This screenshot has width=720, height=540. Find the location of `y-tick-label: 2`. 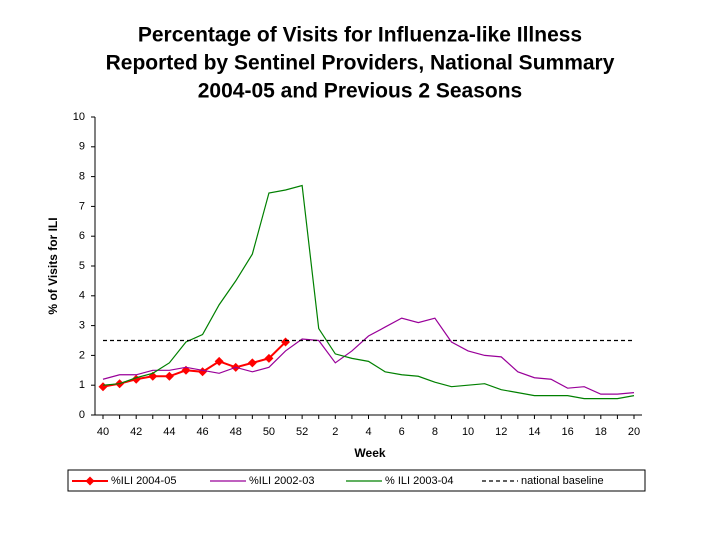

y-tick-label: 2 is located at coordinates (82, 355).